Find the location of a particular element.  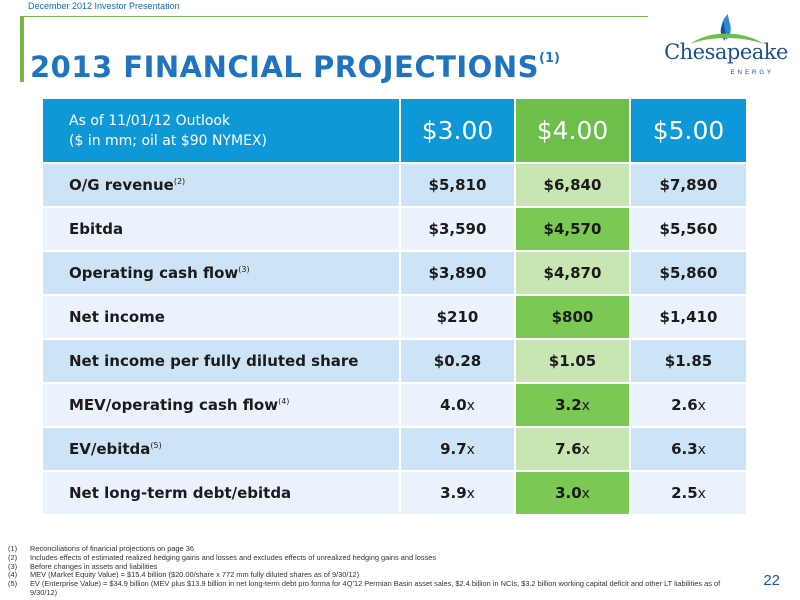

row-label: Net income is located at coordinates (222, 317).